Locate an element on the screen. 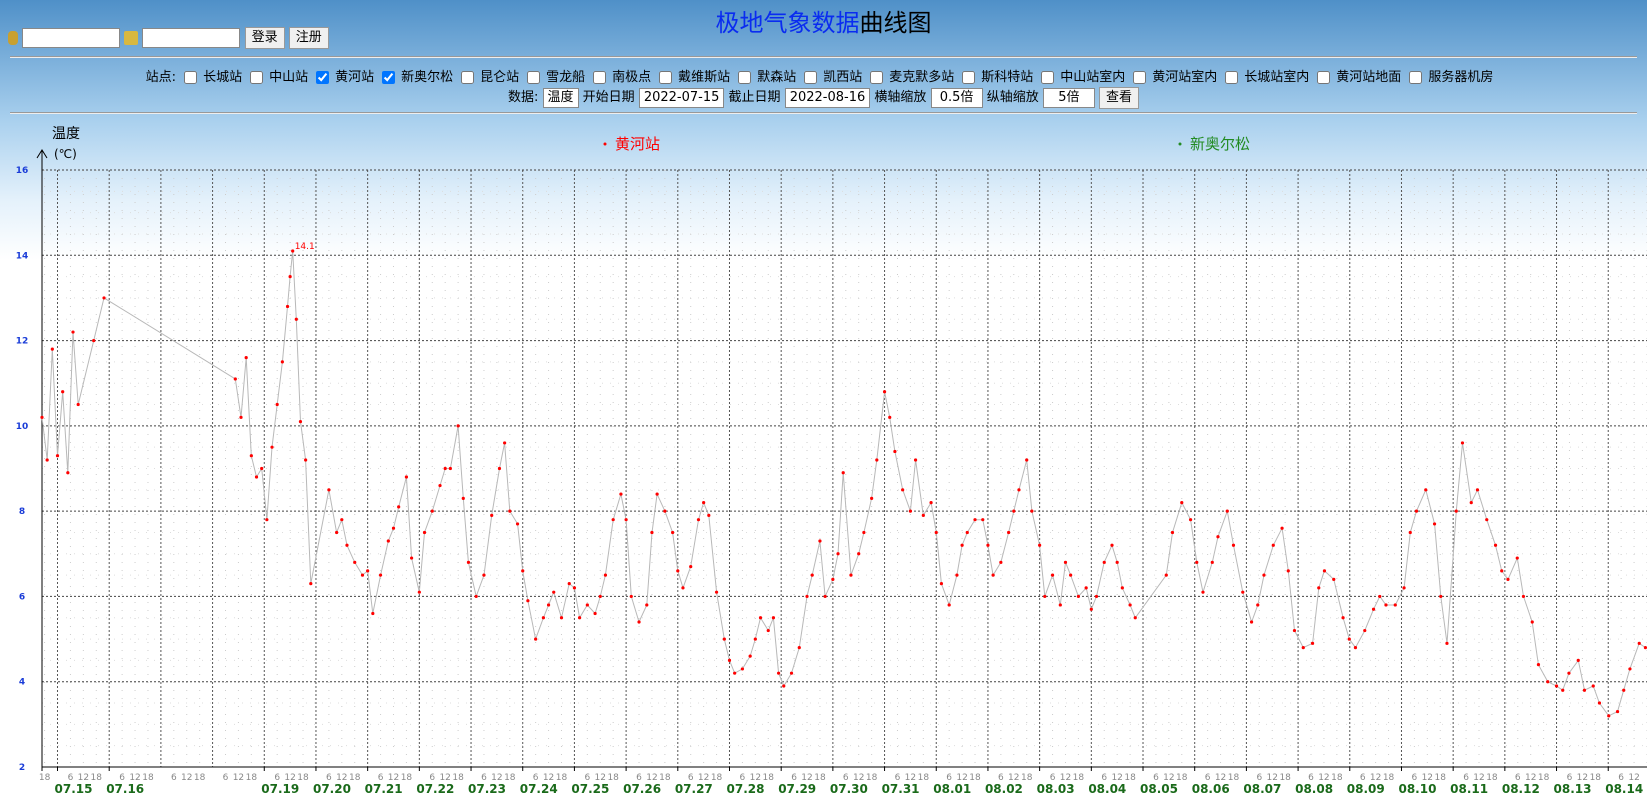 Image resolution: width=1647 pixels, height=800 pixels. station-option: 服务器机房 is located at coordinates (1451, 77).